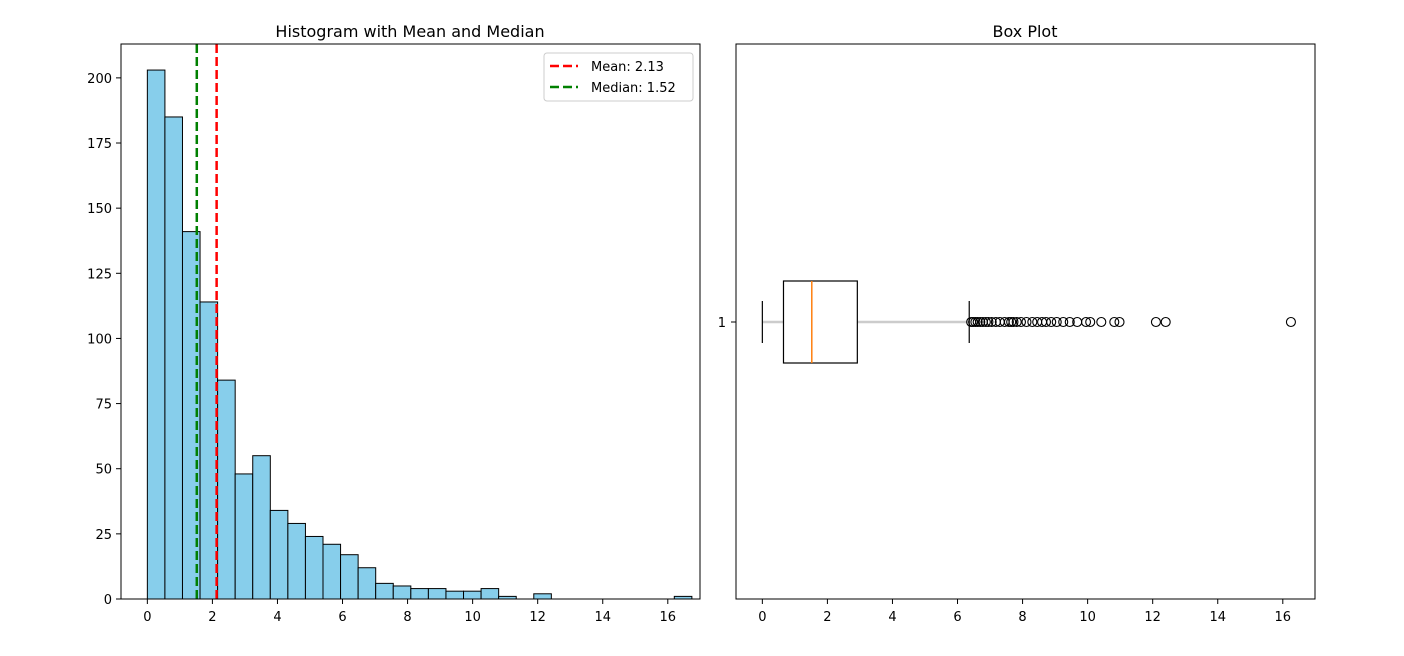 The height and width of the screenshot is (656, 1404). Describe the element at coordinates (727, 323) in the screenshot. I see `boxplot-y-axis: 1` at that location.